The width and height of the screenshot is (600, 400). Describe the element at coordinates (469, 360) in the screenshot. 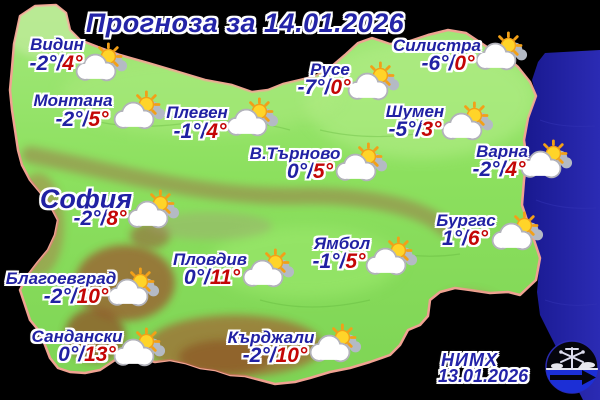

I see `nimh-org-label: НИМХ` at that location.